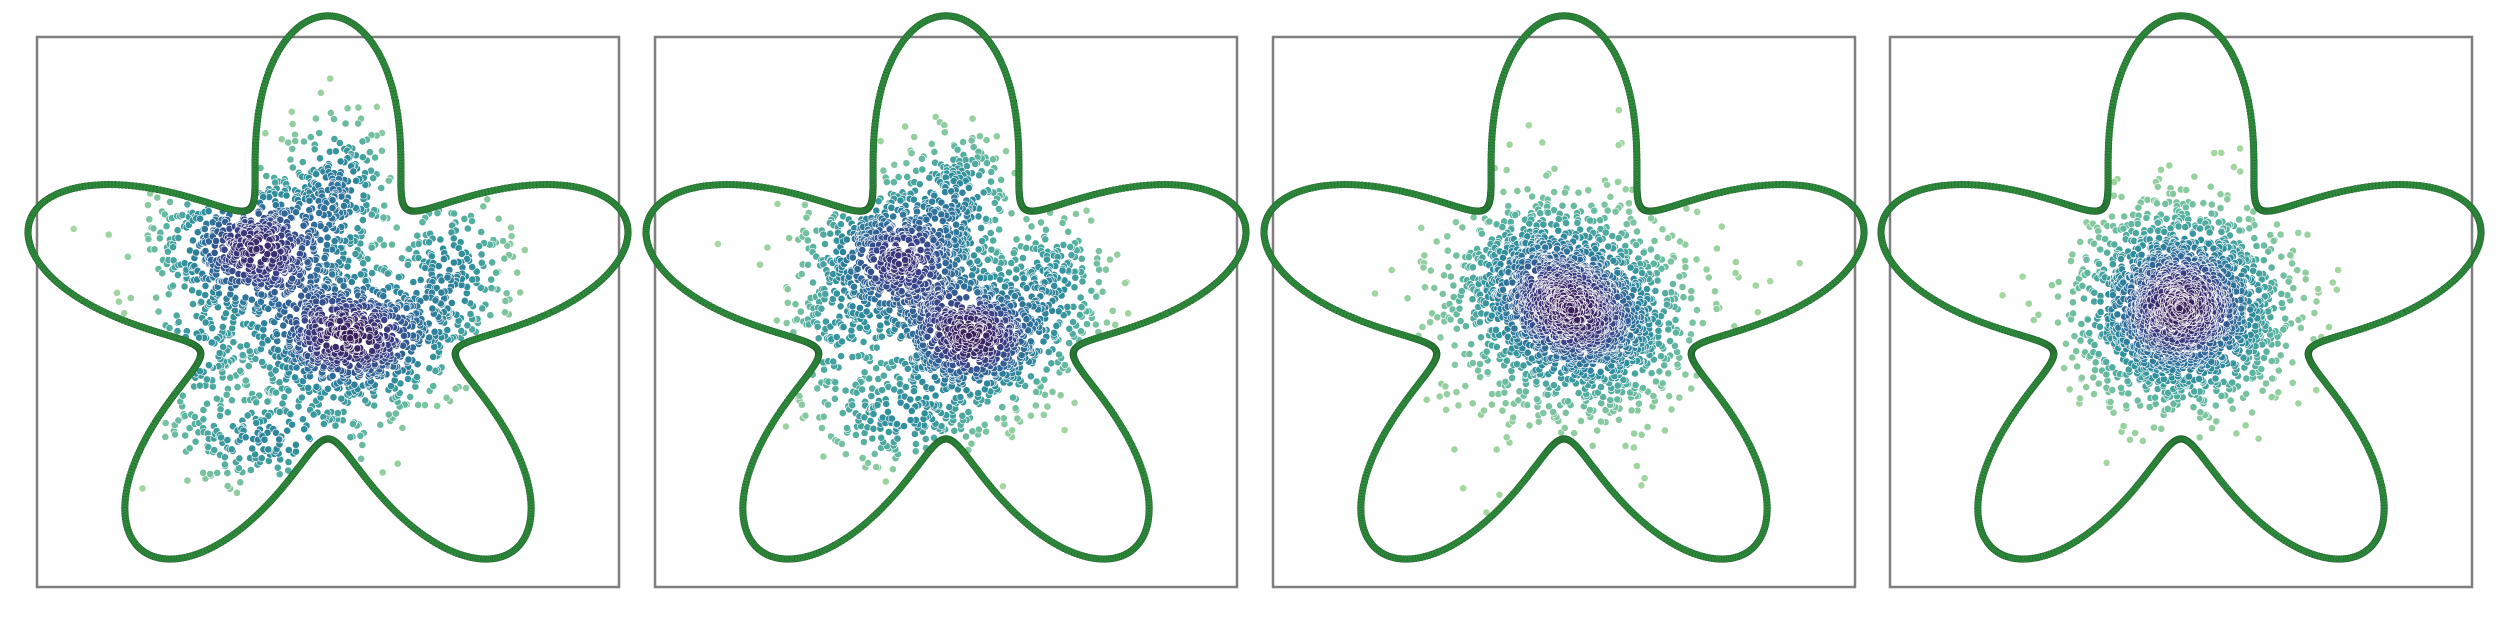  I want to click on boundary-point, so click(549, 313).